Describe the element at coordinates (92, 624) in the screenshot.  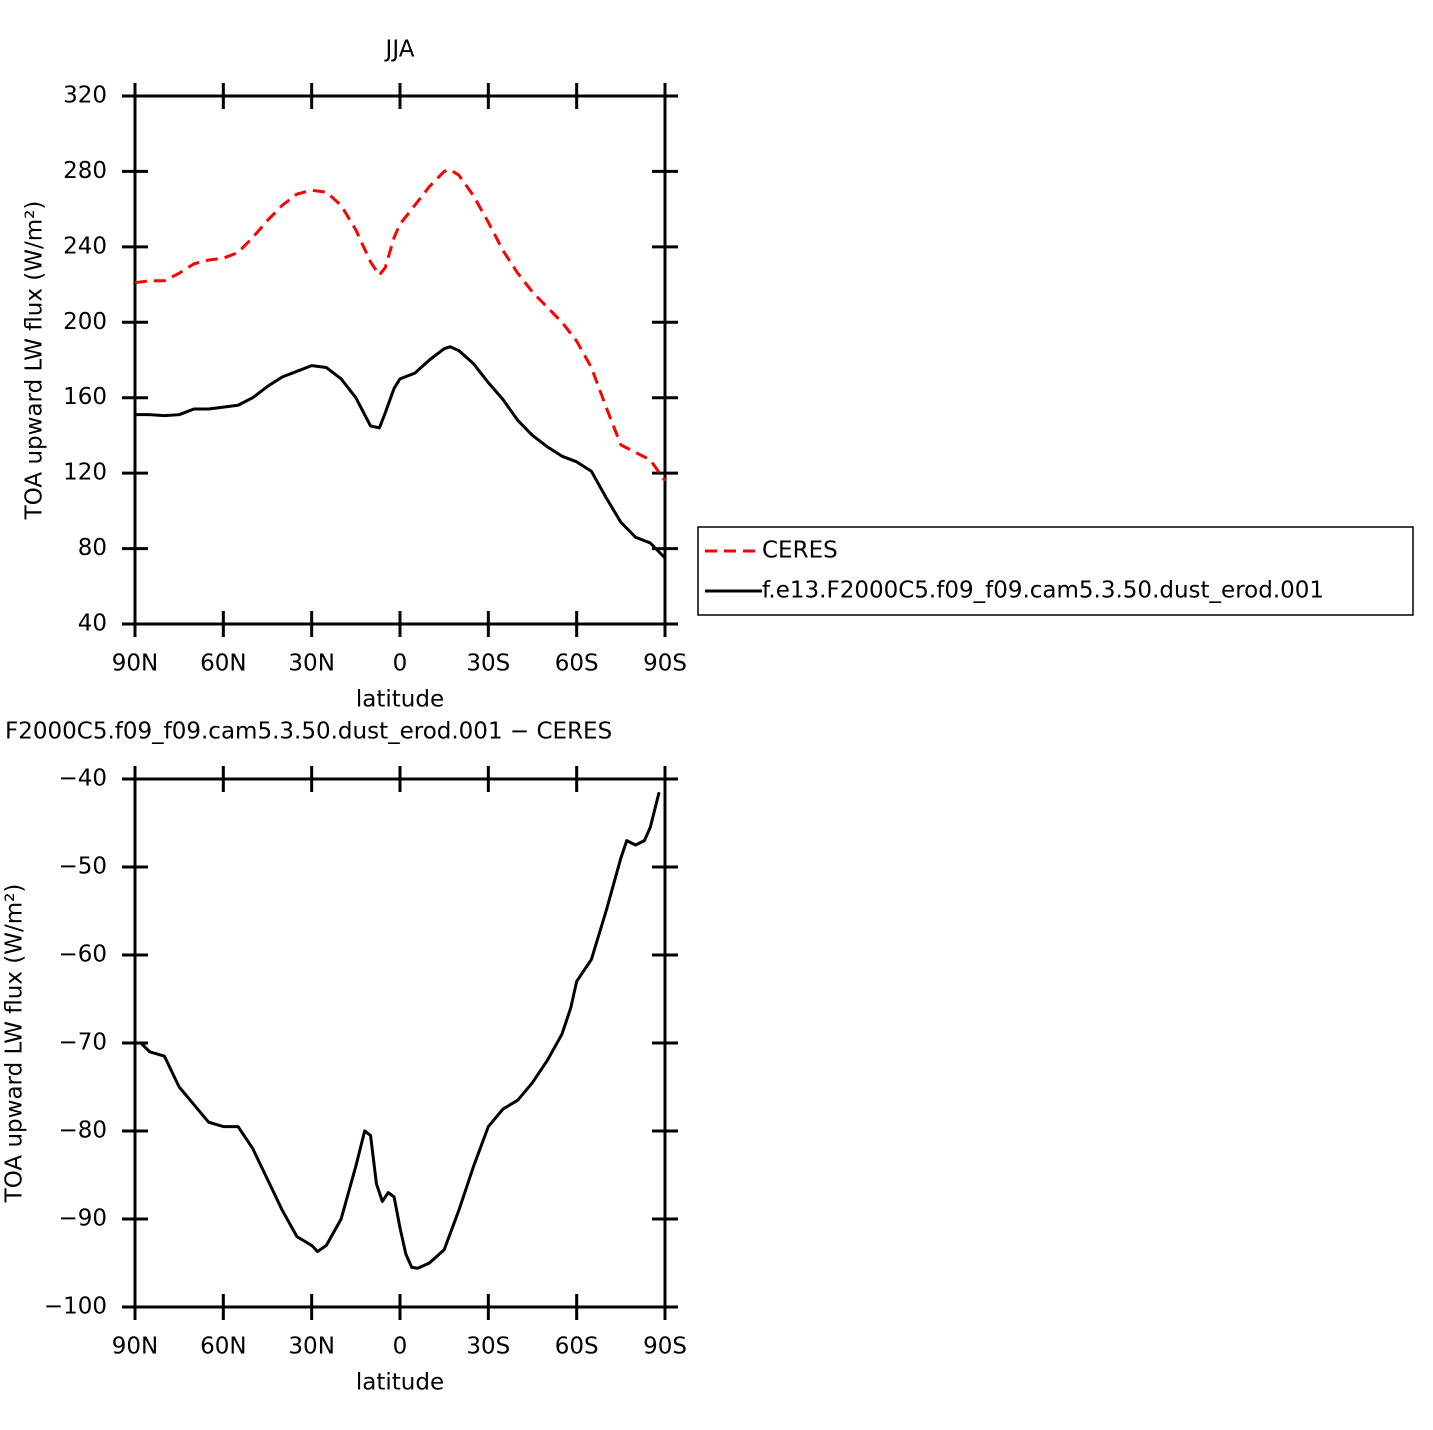
I see `y-tick-label: 40` at that location.